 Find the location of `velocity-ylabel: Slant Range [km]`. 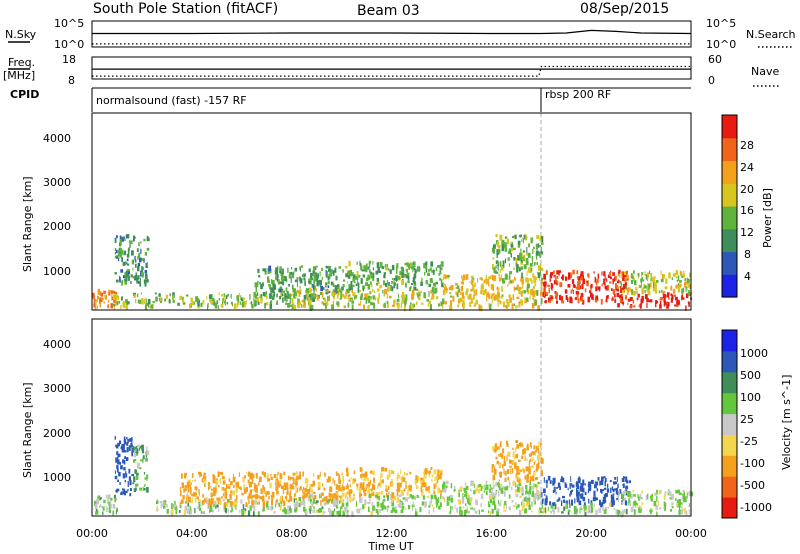

velocity-ylabel: Slant Range [km] is located at coordinates (27, 430).